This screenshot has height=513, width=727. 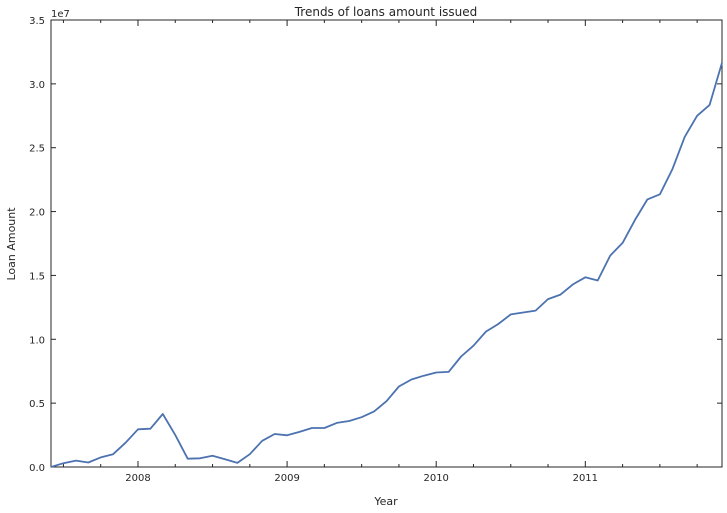 I want to click on y-tick-label: 2.0, so click(x=37, y=213).